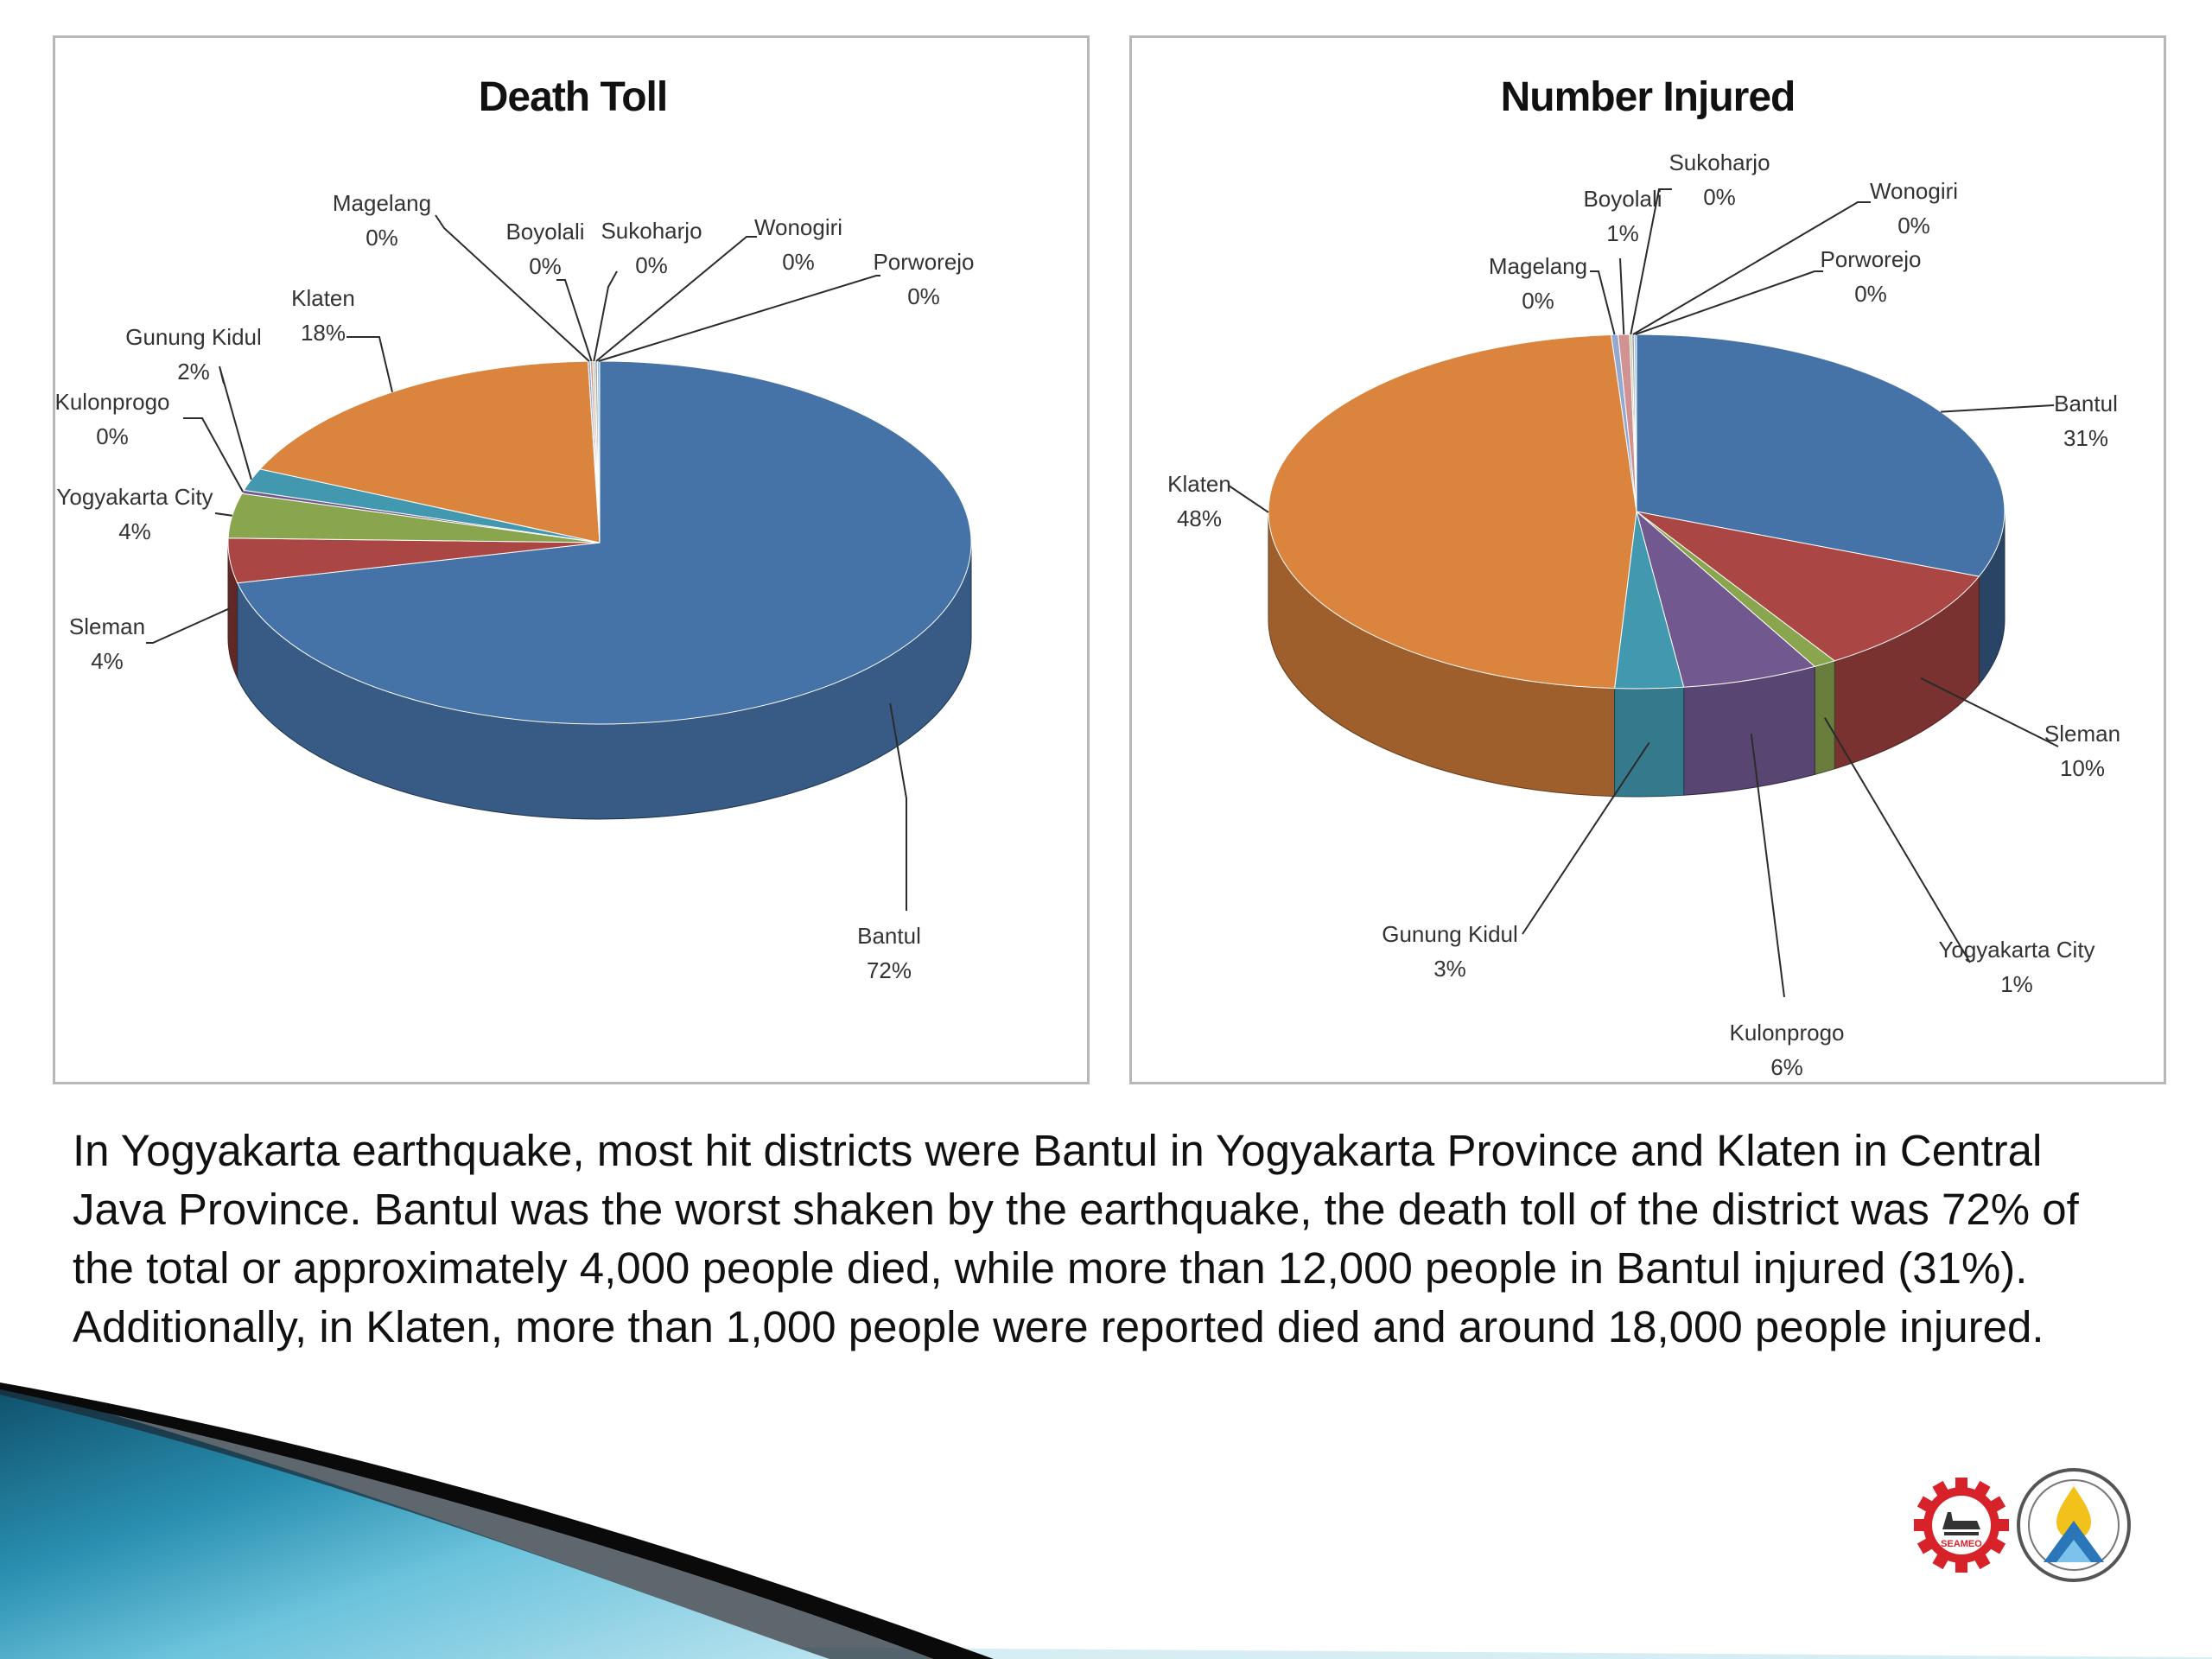 This screenshot has height=1659, width=2212. What do you see at coordinates (134, 531) in the screenshot?
I see `slice-value-yogyakarta-city: 4%` at bounding box center [134, 531].